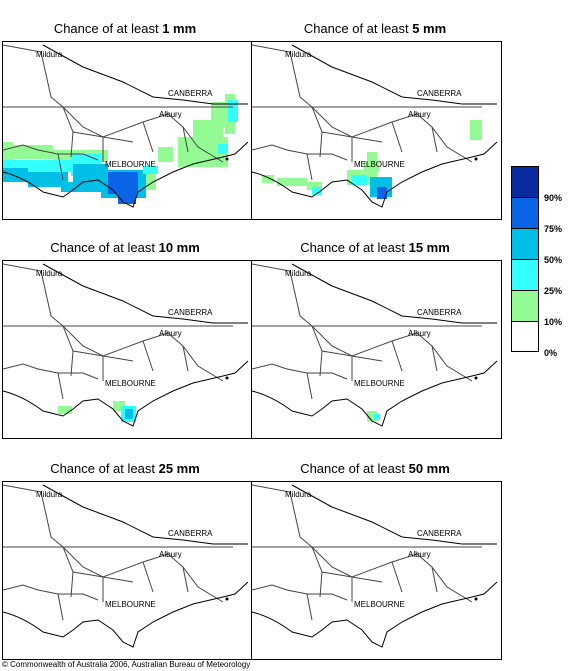 This screenshot has height=671, width=570. Describe the element at coordinates (375, 345) in the screenshot. I see `rain-overlay-15mm` at that location.